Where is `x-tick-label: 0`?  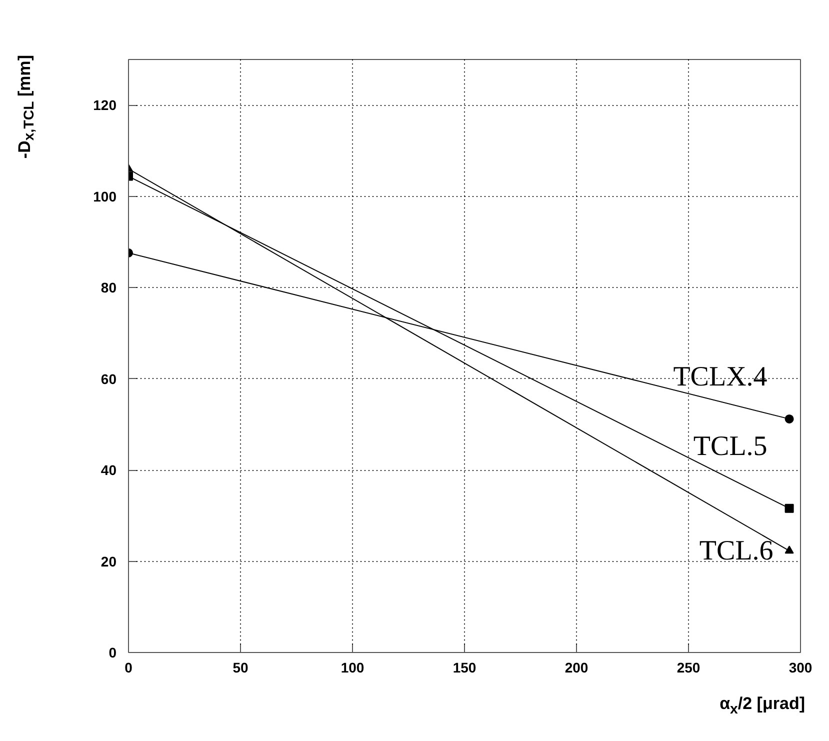 x-tick-label: 0 is located at coordinates (128, 668).